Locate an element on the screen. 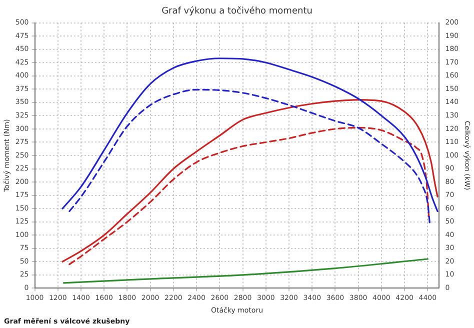 The height and width of the screenshot is (328, 474). chart-title: Graf výkonu a točivého momentu is located at coordinates (237, 11).